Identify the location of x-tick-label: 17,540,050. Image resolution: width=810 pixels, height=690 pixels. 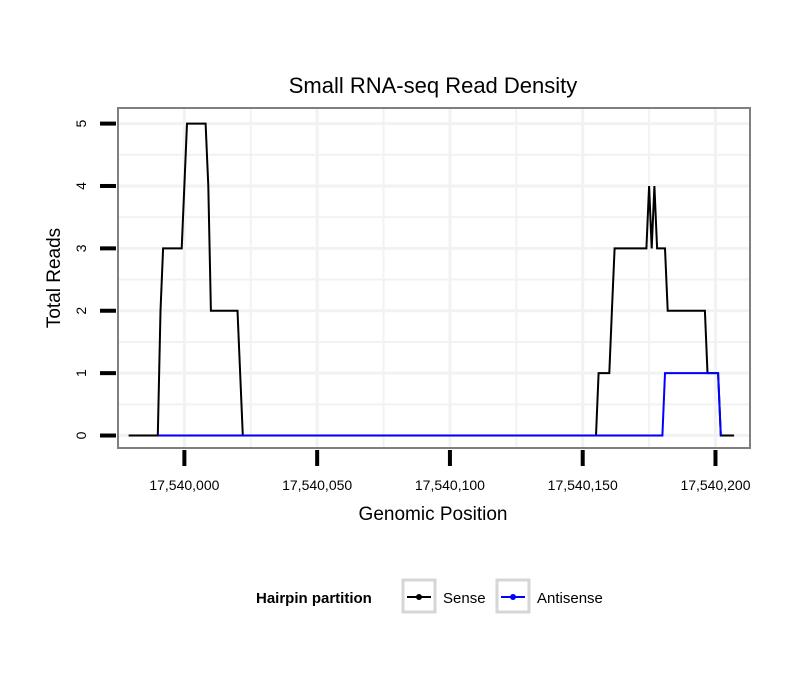
(317, 485).